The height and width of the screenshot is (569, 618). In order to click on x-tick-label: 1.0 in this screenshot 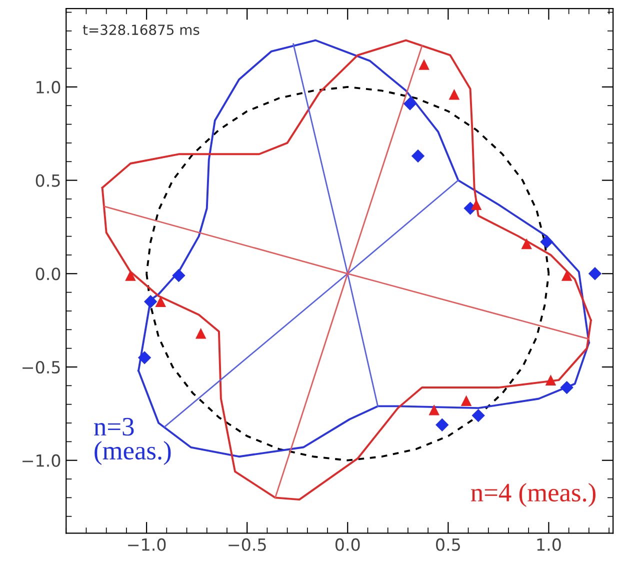, I will do `click(549, 544)`.